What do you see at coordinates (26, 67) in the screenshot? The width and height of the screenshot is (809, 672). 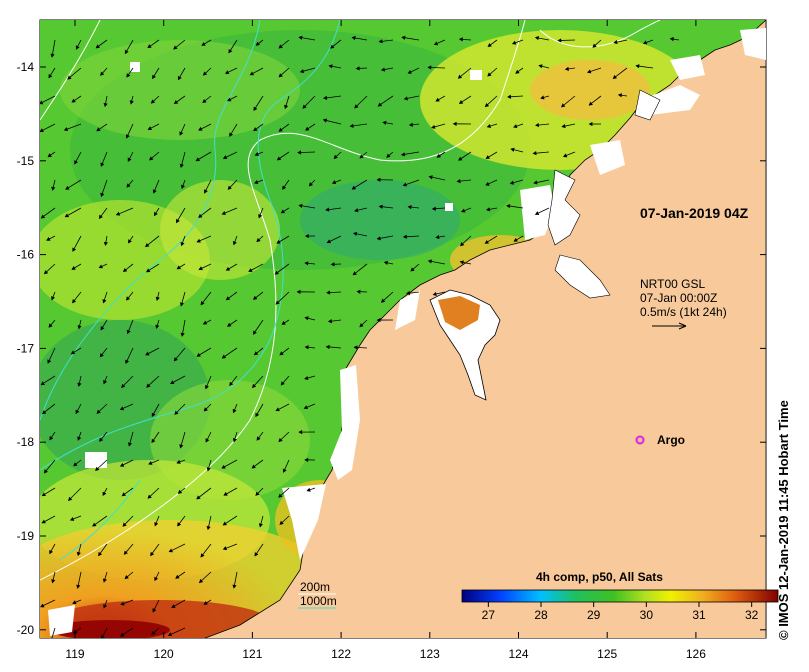 I see `lat-tick-label: -14` at bounding box center [26, 67].